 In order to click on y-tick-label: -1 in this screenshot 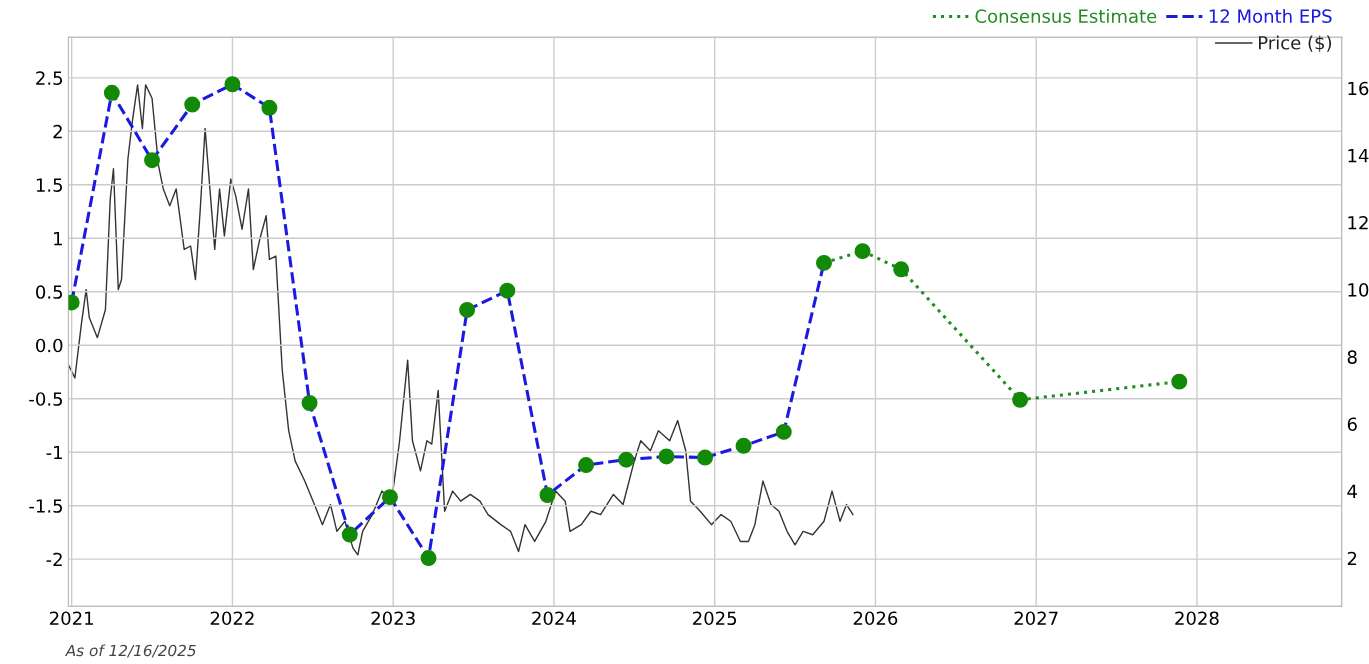, I will do `click(54, 452)`.